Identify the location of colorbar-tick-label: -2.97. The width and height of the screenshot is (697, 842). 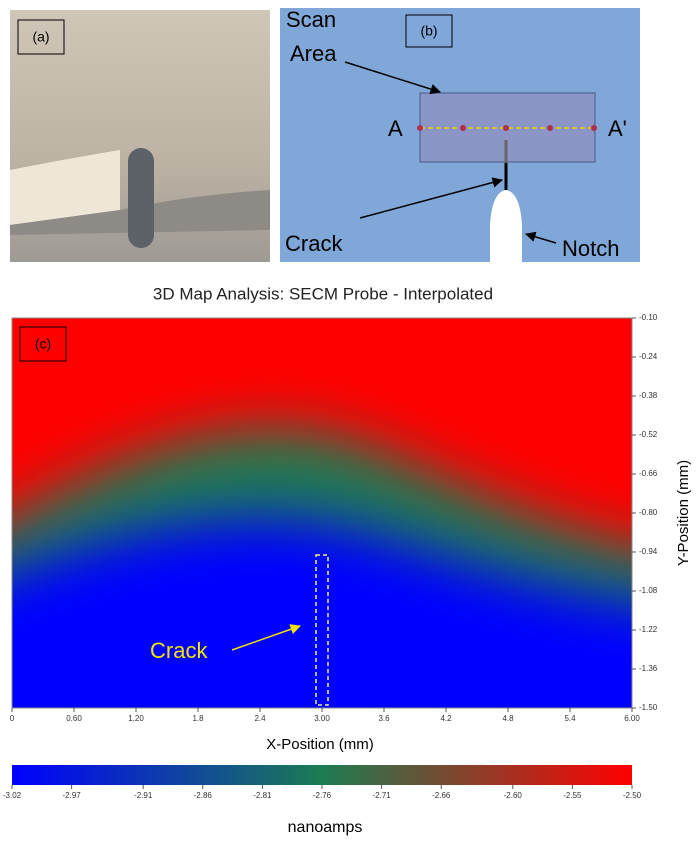
(71, 795).